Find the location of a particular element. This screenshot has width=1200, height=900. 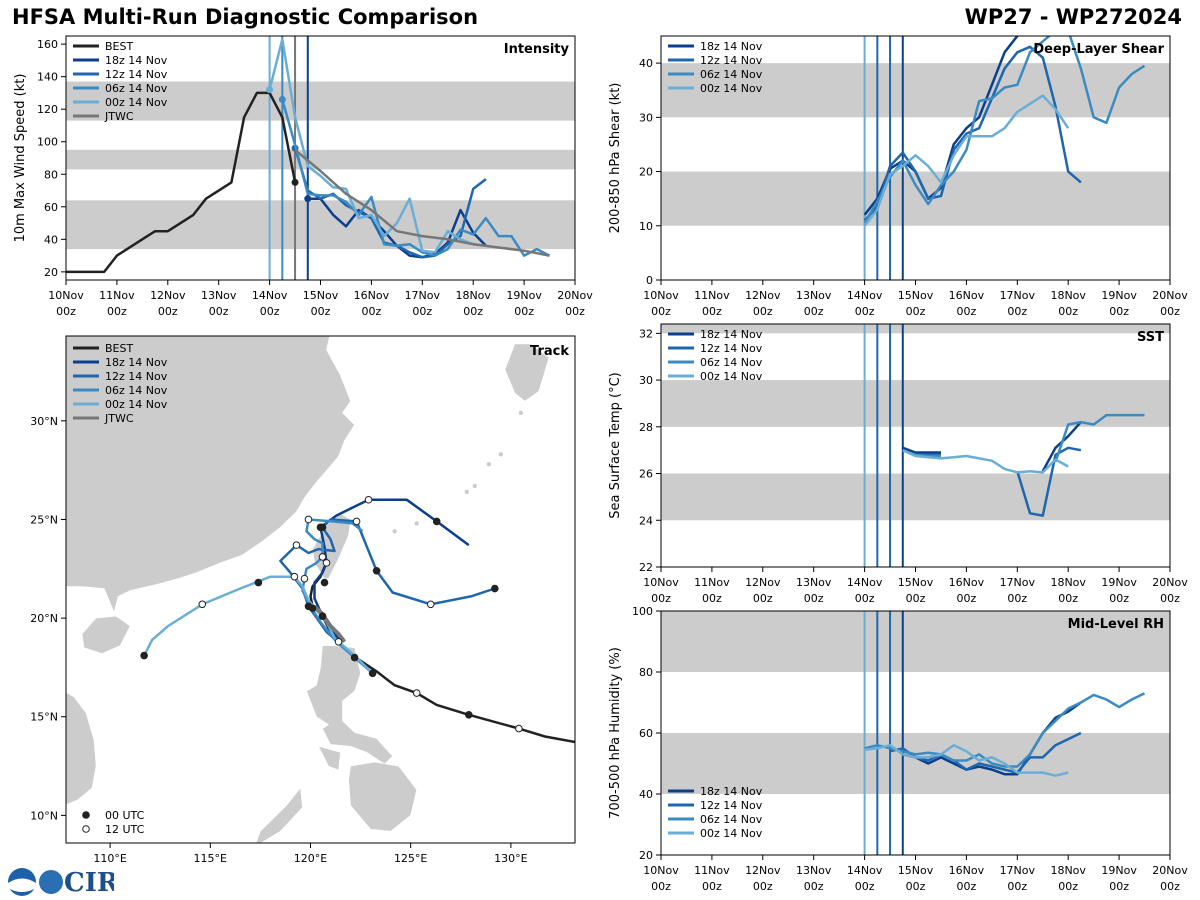

indochina-land is located at coordinates (81, 696).